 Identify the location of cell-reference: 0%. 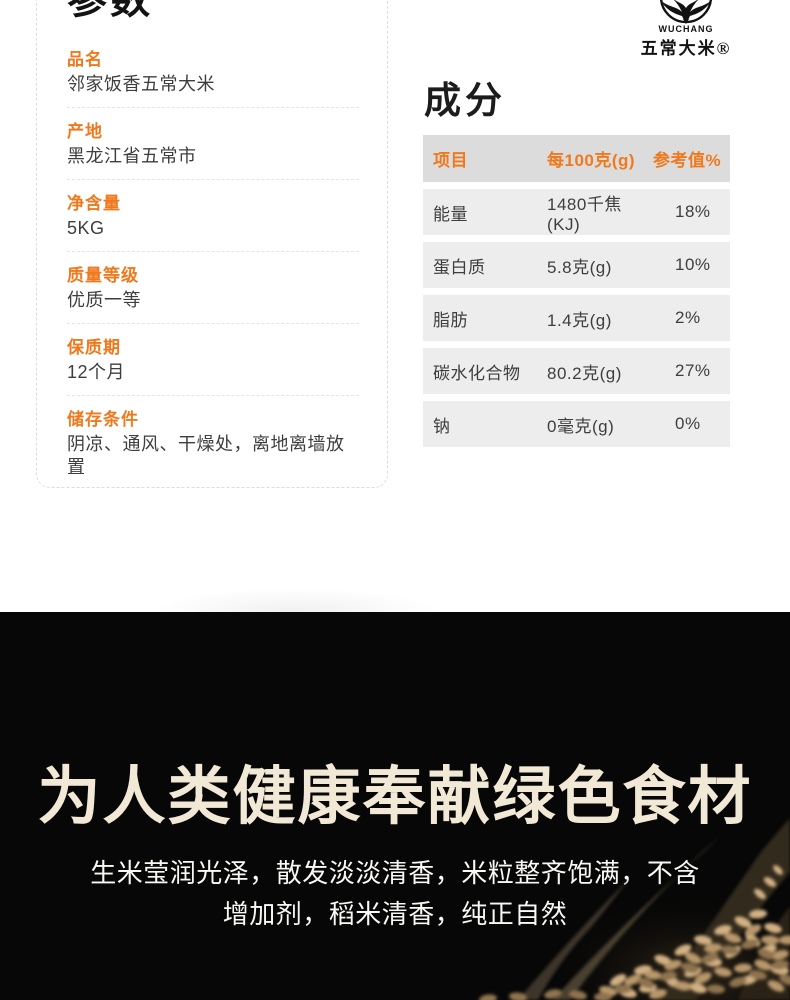
(688, 423).